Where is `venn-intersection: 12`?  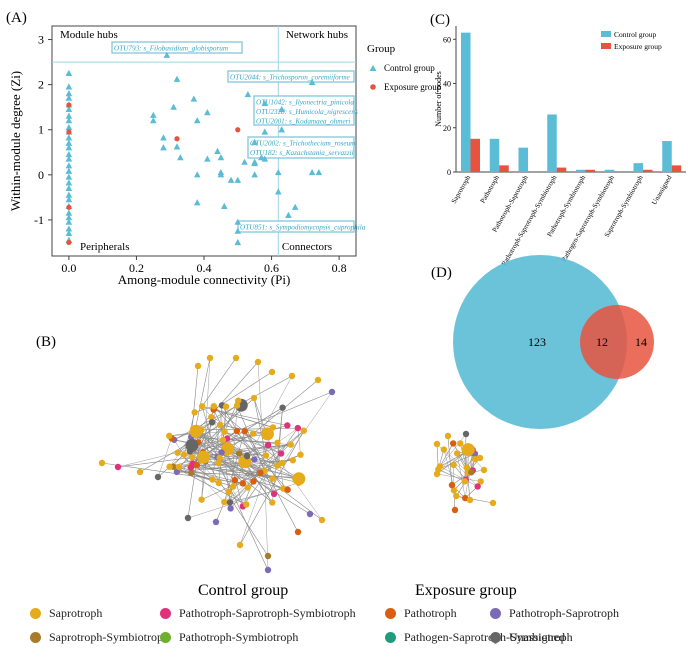
venn-intersection: 12 is located at coordinates (602, 342).